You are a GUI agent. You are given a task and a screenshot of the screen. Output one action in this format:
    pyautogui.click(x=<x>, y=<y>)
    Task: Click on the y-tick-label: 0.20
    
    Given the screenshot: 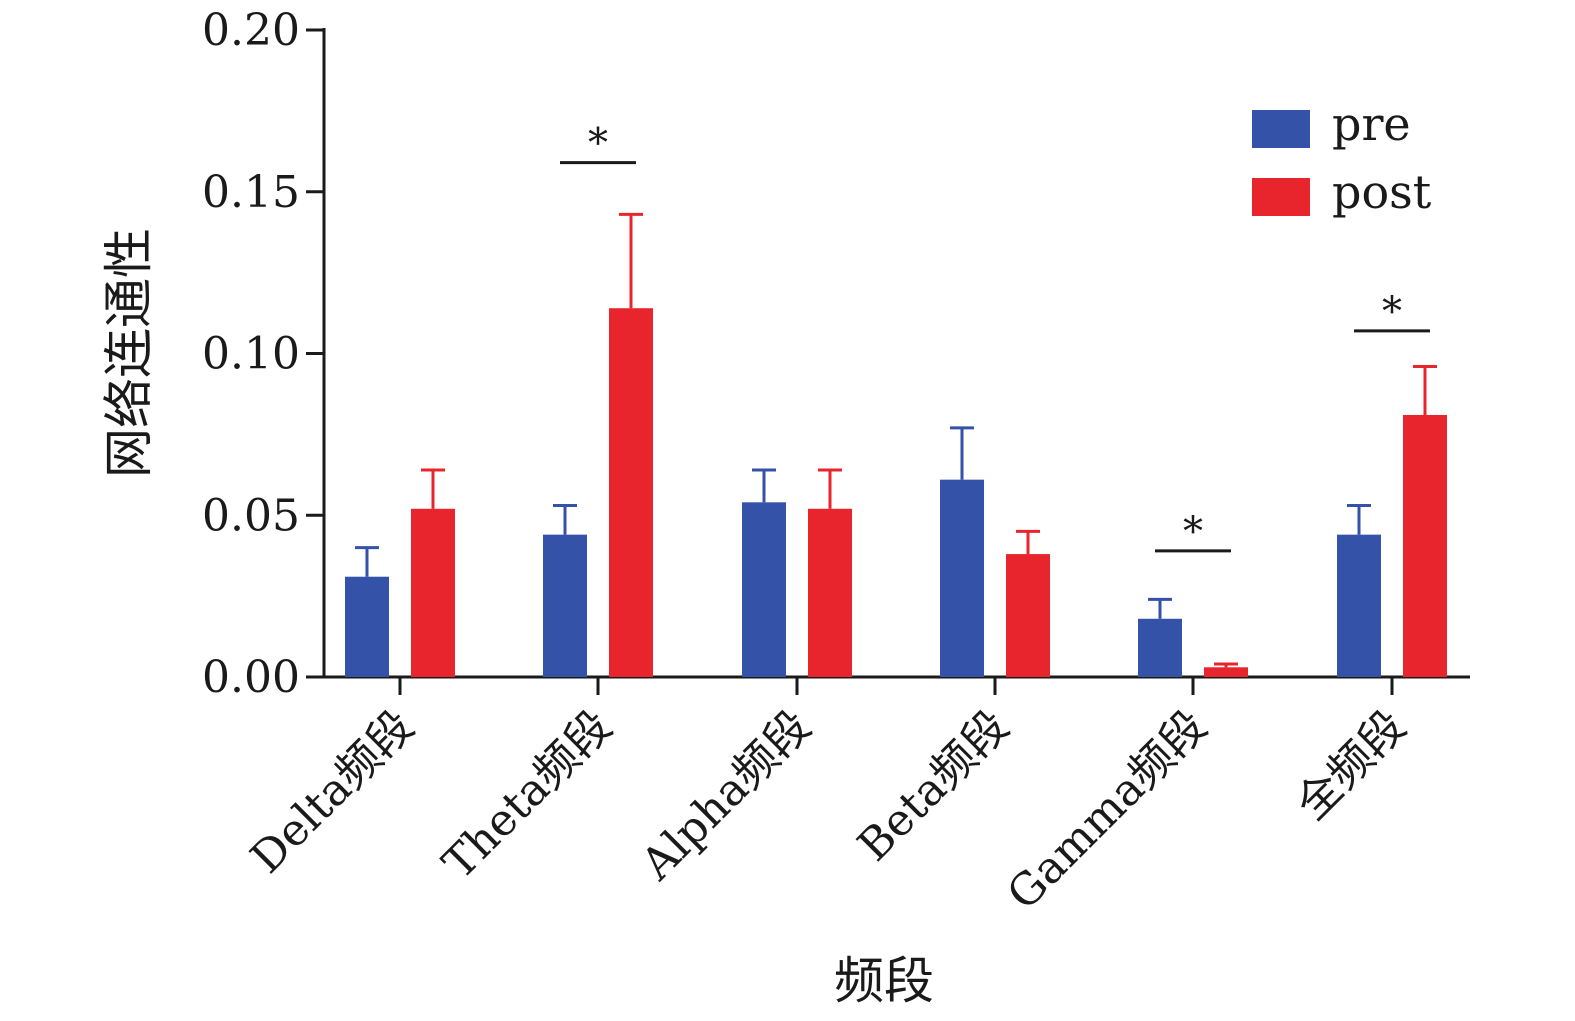 What is the action you would take?
    pyautogui.click(x=251, y=30)
    